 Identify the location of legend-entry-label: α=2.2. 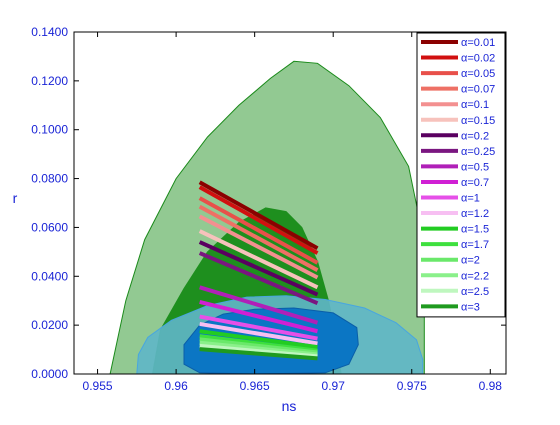
(475, 276).